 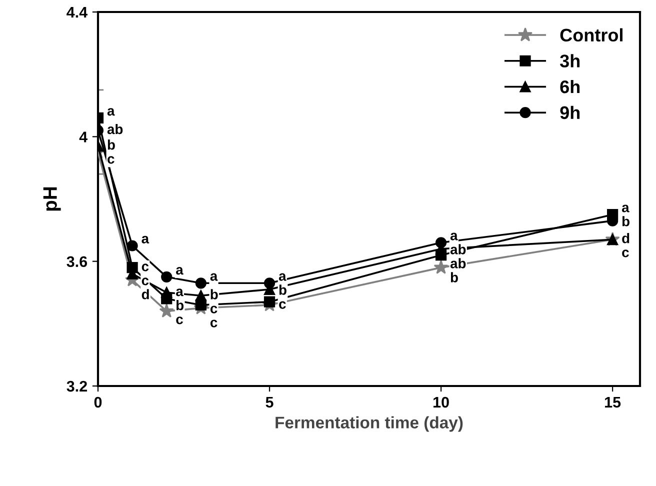 What do you see at coordinates (613, 402) in the screenshot?
I see `x-tick-label: 15` at bounding box center [613, 402].